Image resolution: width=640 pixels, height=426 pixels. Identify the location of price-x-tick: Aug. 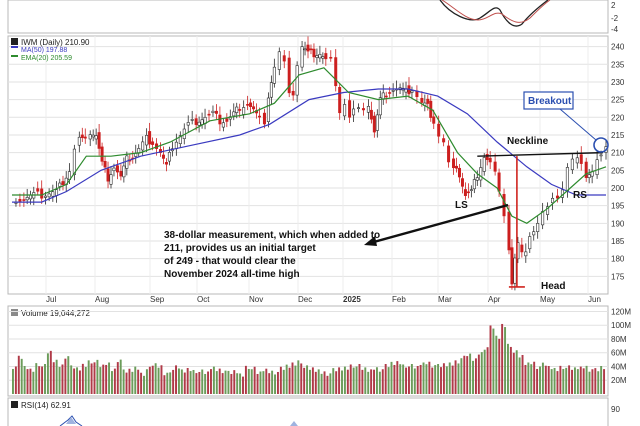
(102, 299).